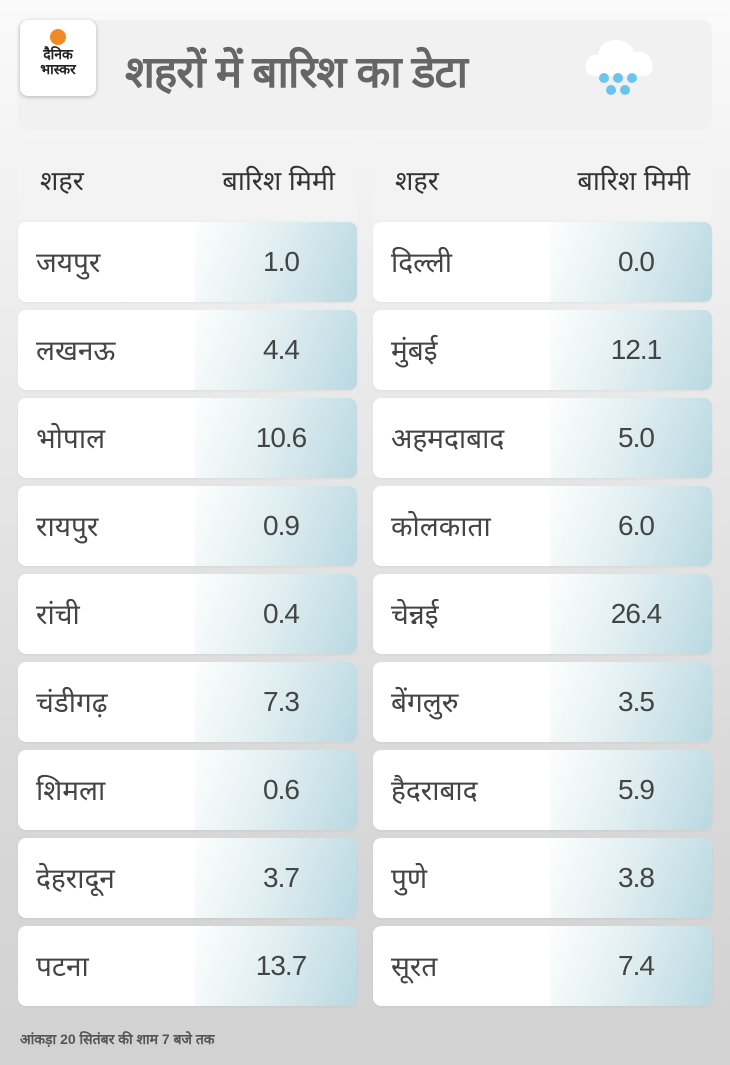  Describe the element at coordinates (71, 790) in the screenshot. I see `city-name: शिमला` at that location.